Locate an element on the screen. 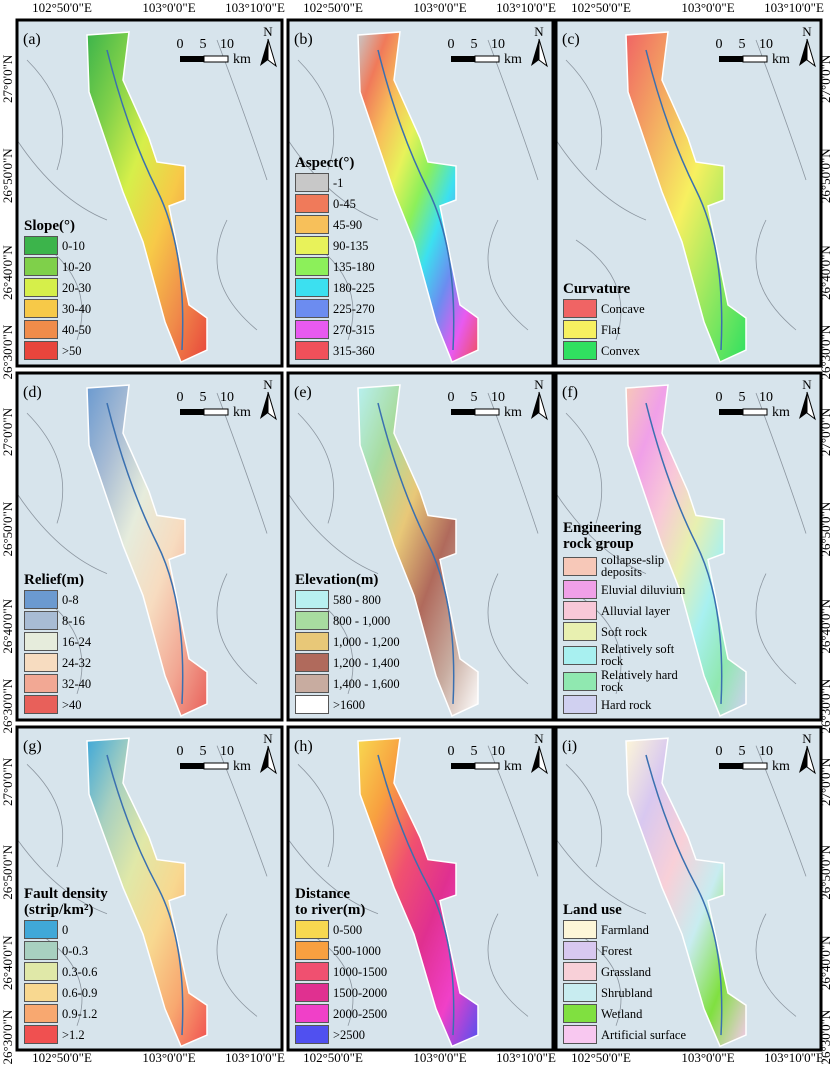  north-label: N is located at coordinates (268, 738).